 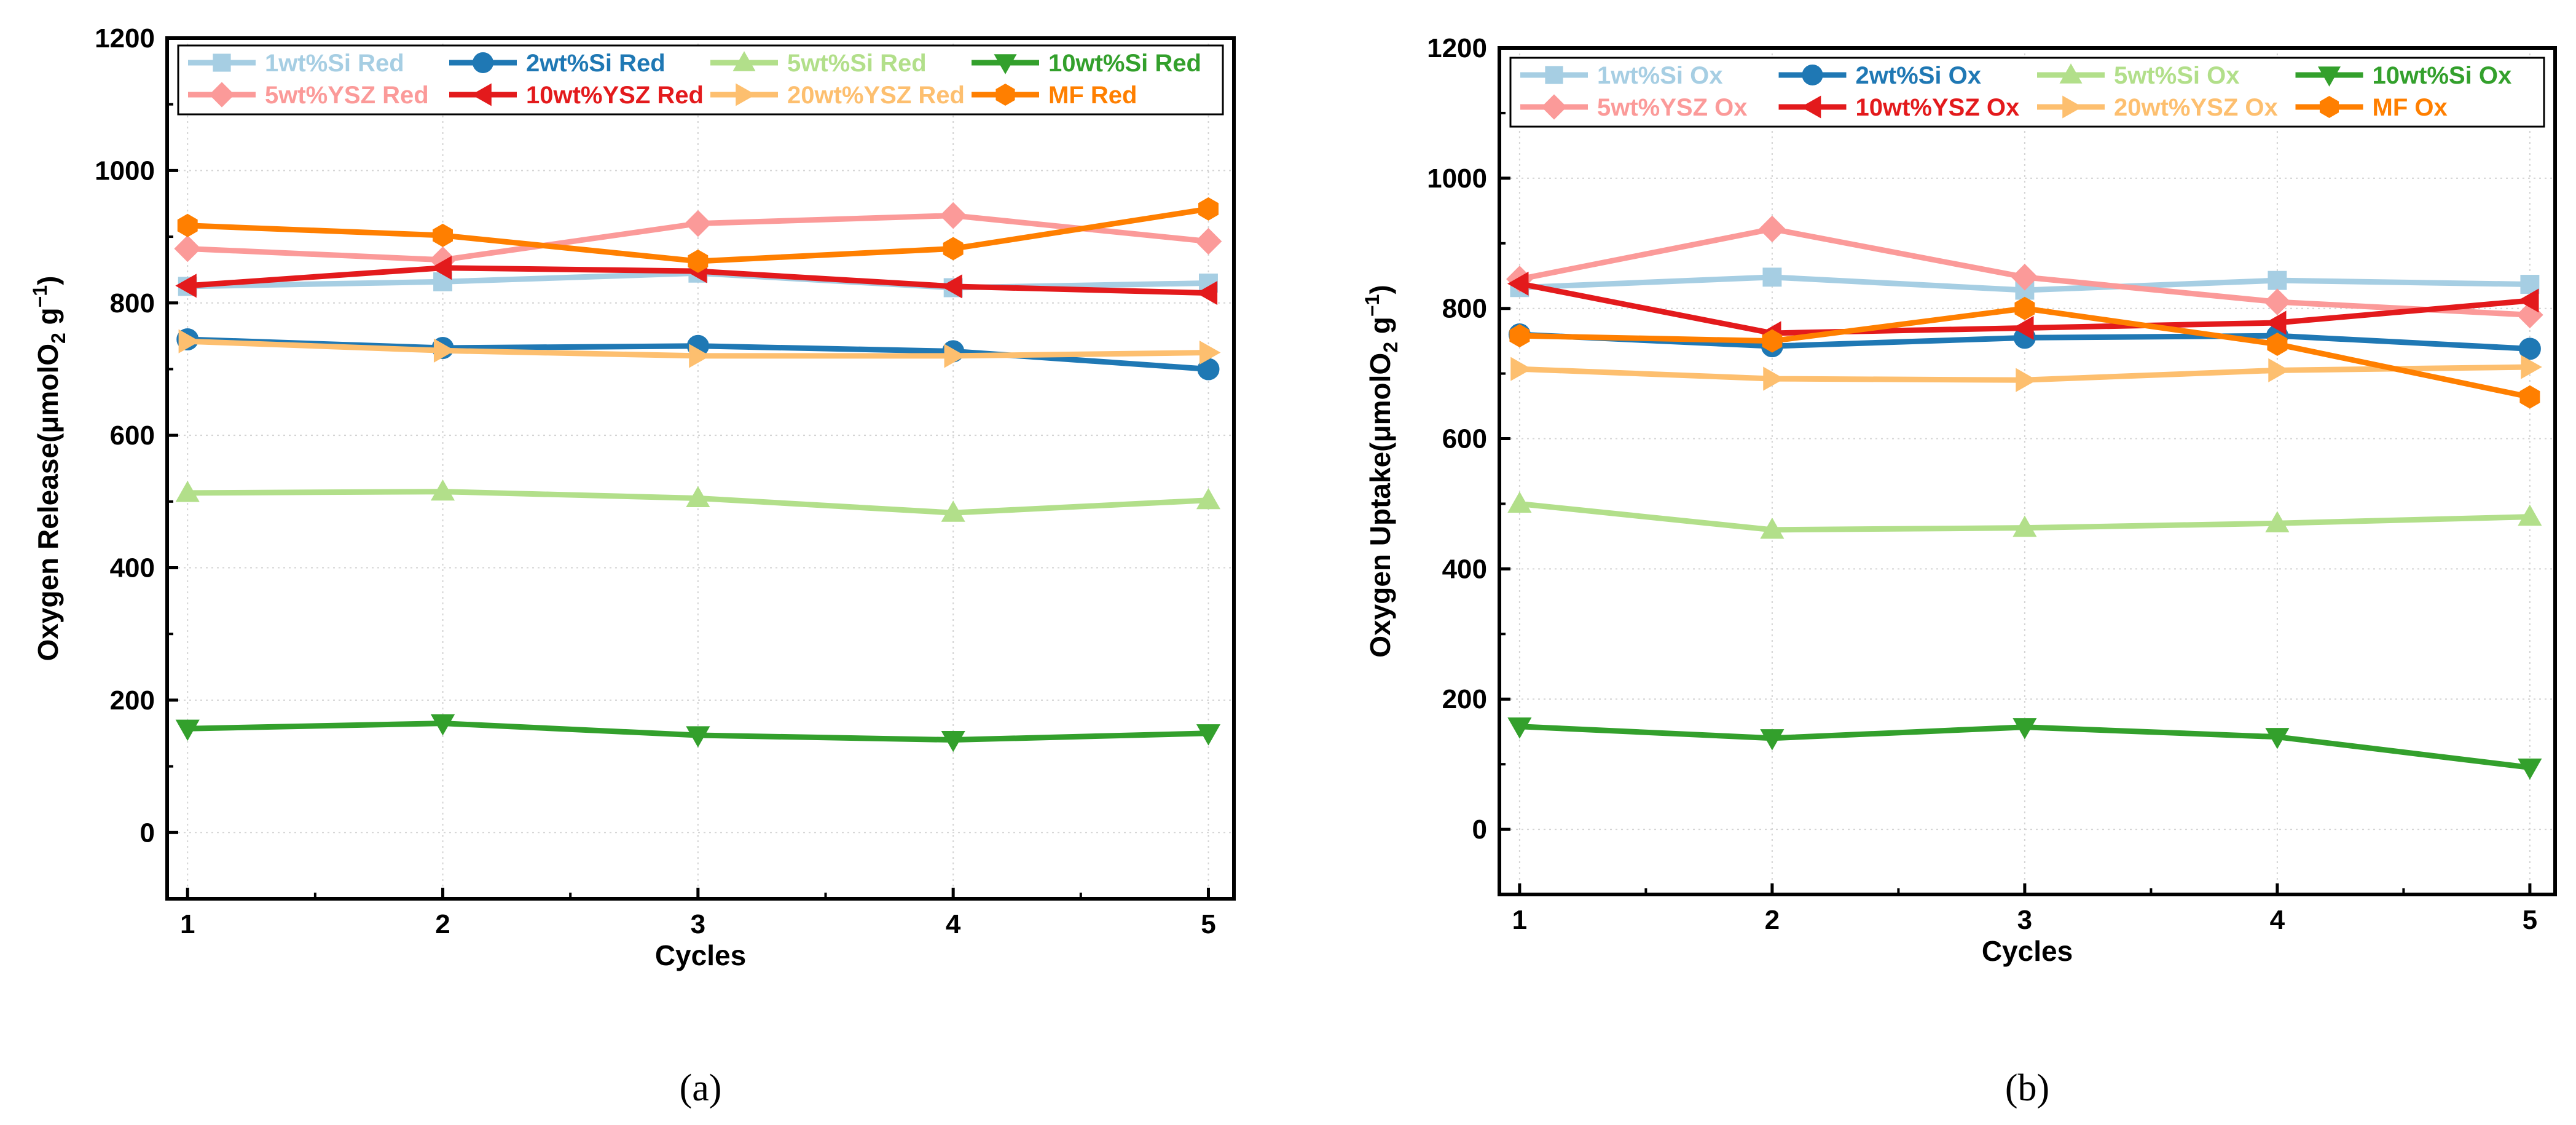 What do you see at coordinates (953, 924) in the screenshot?
I see `x-tick-label: 4` at bounding box center [953, 924].